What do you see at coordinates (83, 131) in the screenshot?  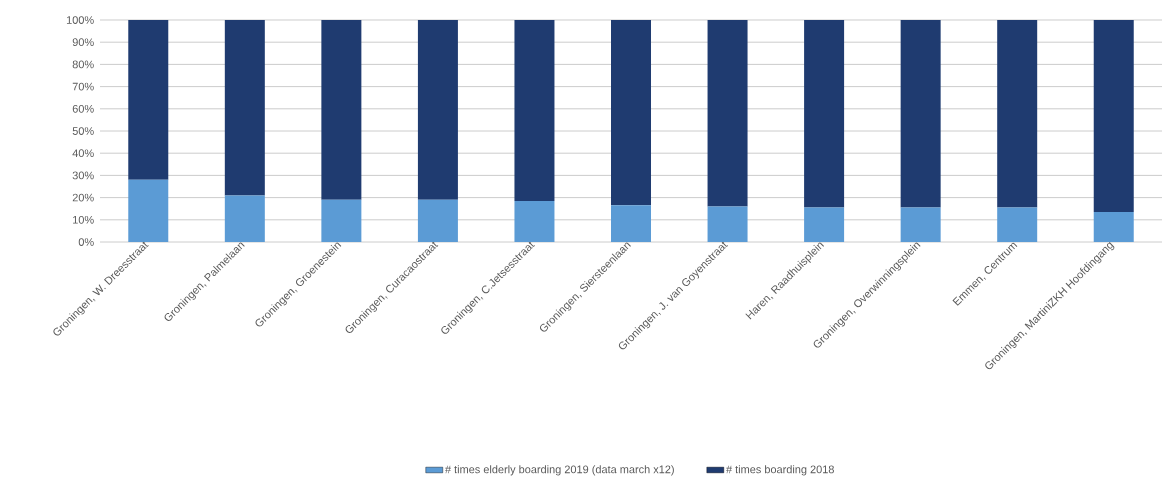 I see `y-tick-label: 50%` at bounding box center [83, 131].